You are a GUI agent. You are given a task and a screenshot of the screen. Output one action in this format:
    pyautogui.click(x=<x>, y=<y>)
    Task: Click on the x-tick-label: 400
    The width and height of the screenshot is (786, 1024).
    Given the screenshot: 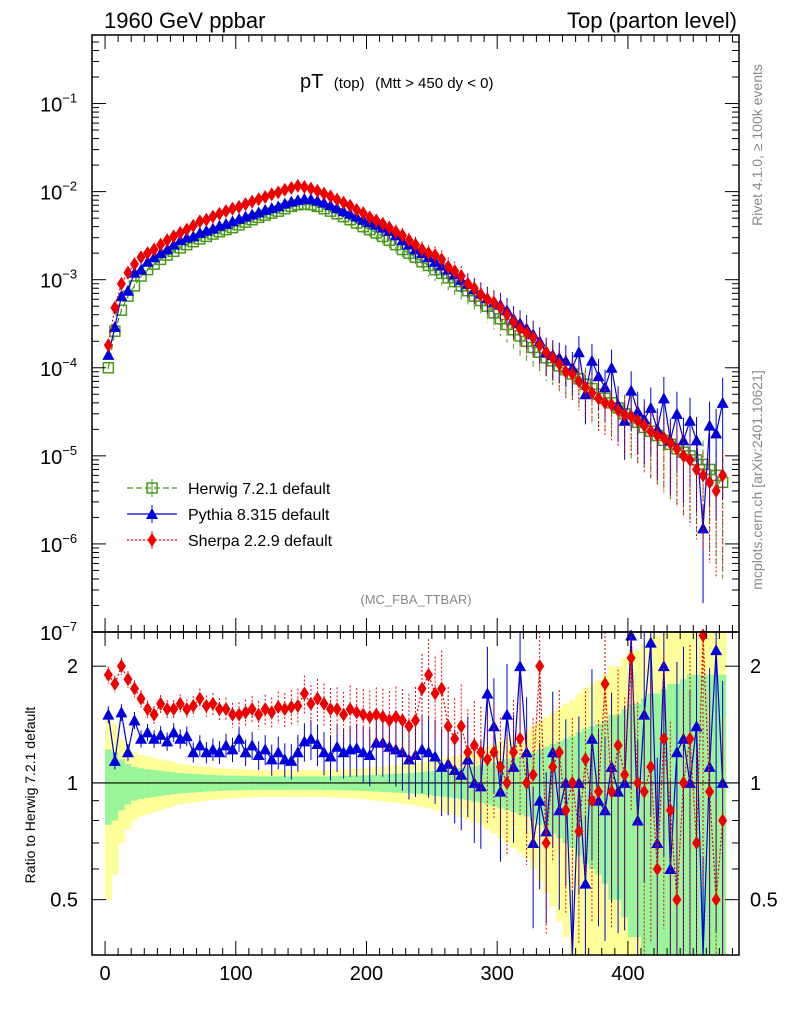 What is the action you would take?
    pyautogui.click(x=627, y=974)
    